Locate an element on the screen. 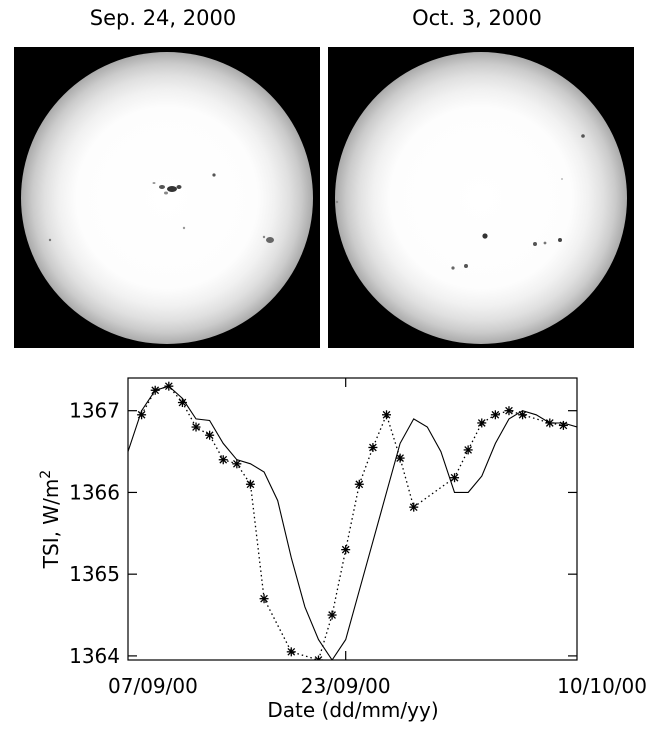 The width and height of the screenshot is (649, 731). y-tick-label: 1366 is located at coordinates (94, 492).